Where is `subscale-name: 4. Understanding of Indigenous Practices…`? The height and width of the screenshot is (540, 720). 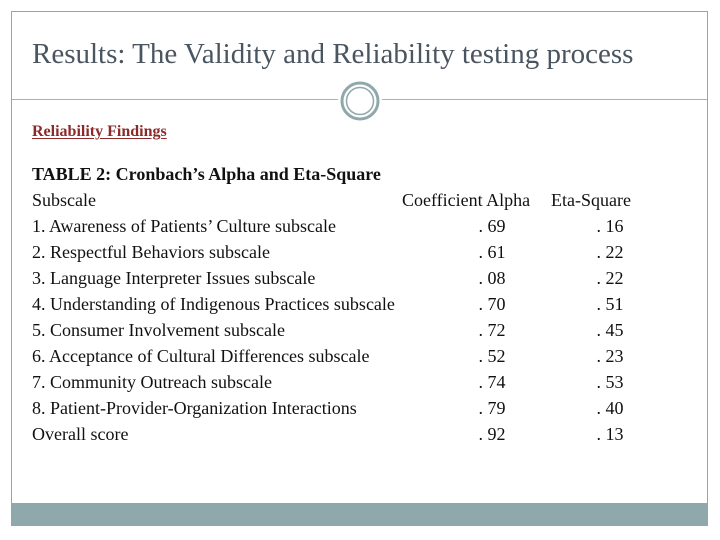
subscale-name: 4. Understanding of Indigenous Practices… is located at coordinates (213, 304).